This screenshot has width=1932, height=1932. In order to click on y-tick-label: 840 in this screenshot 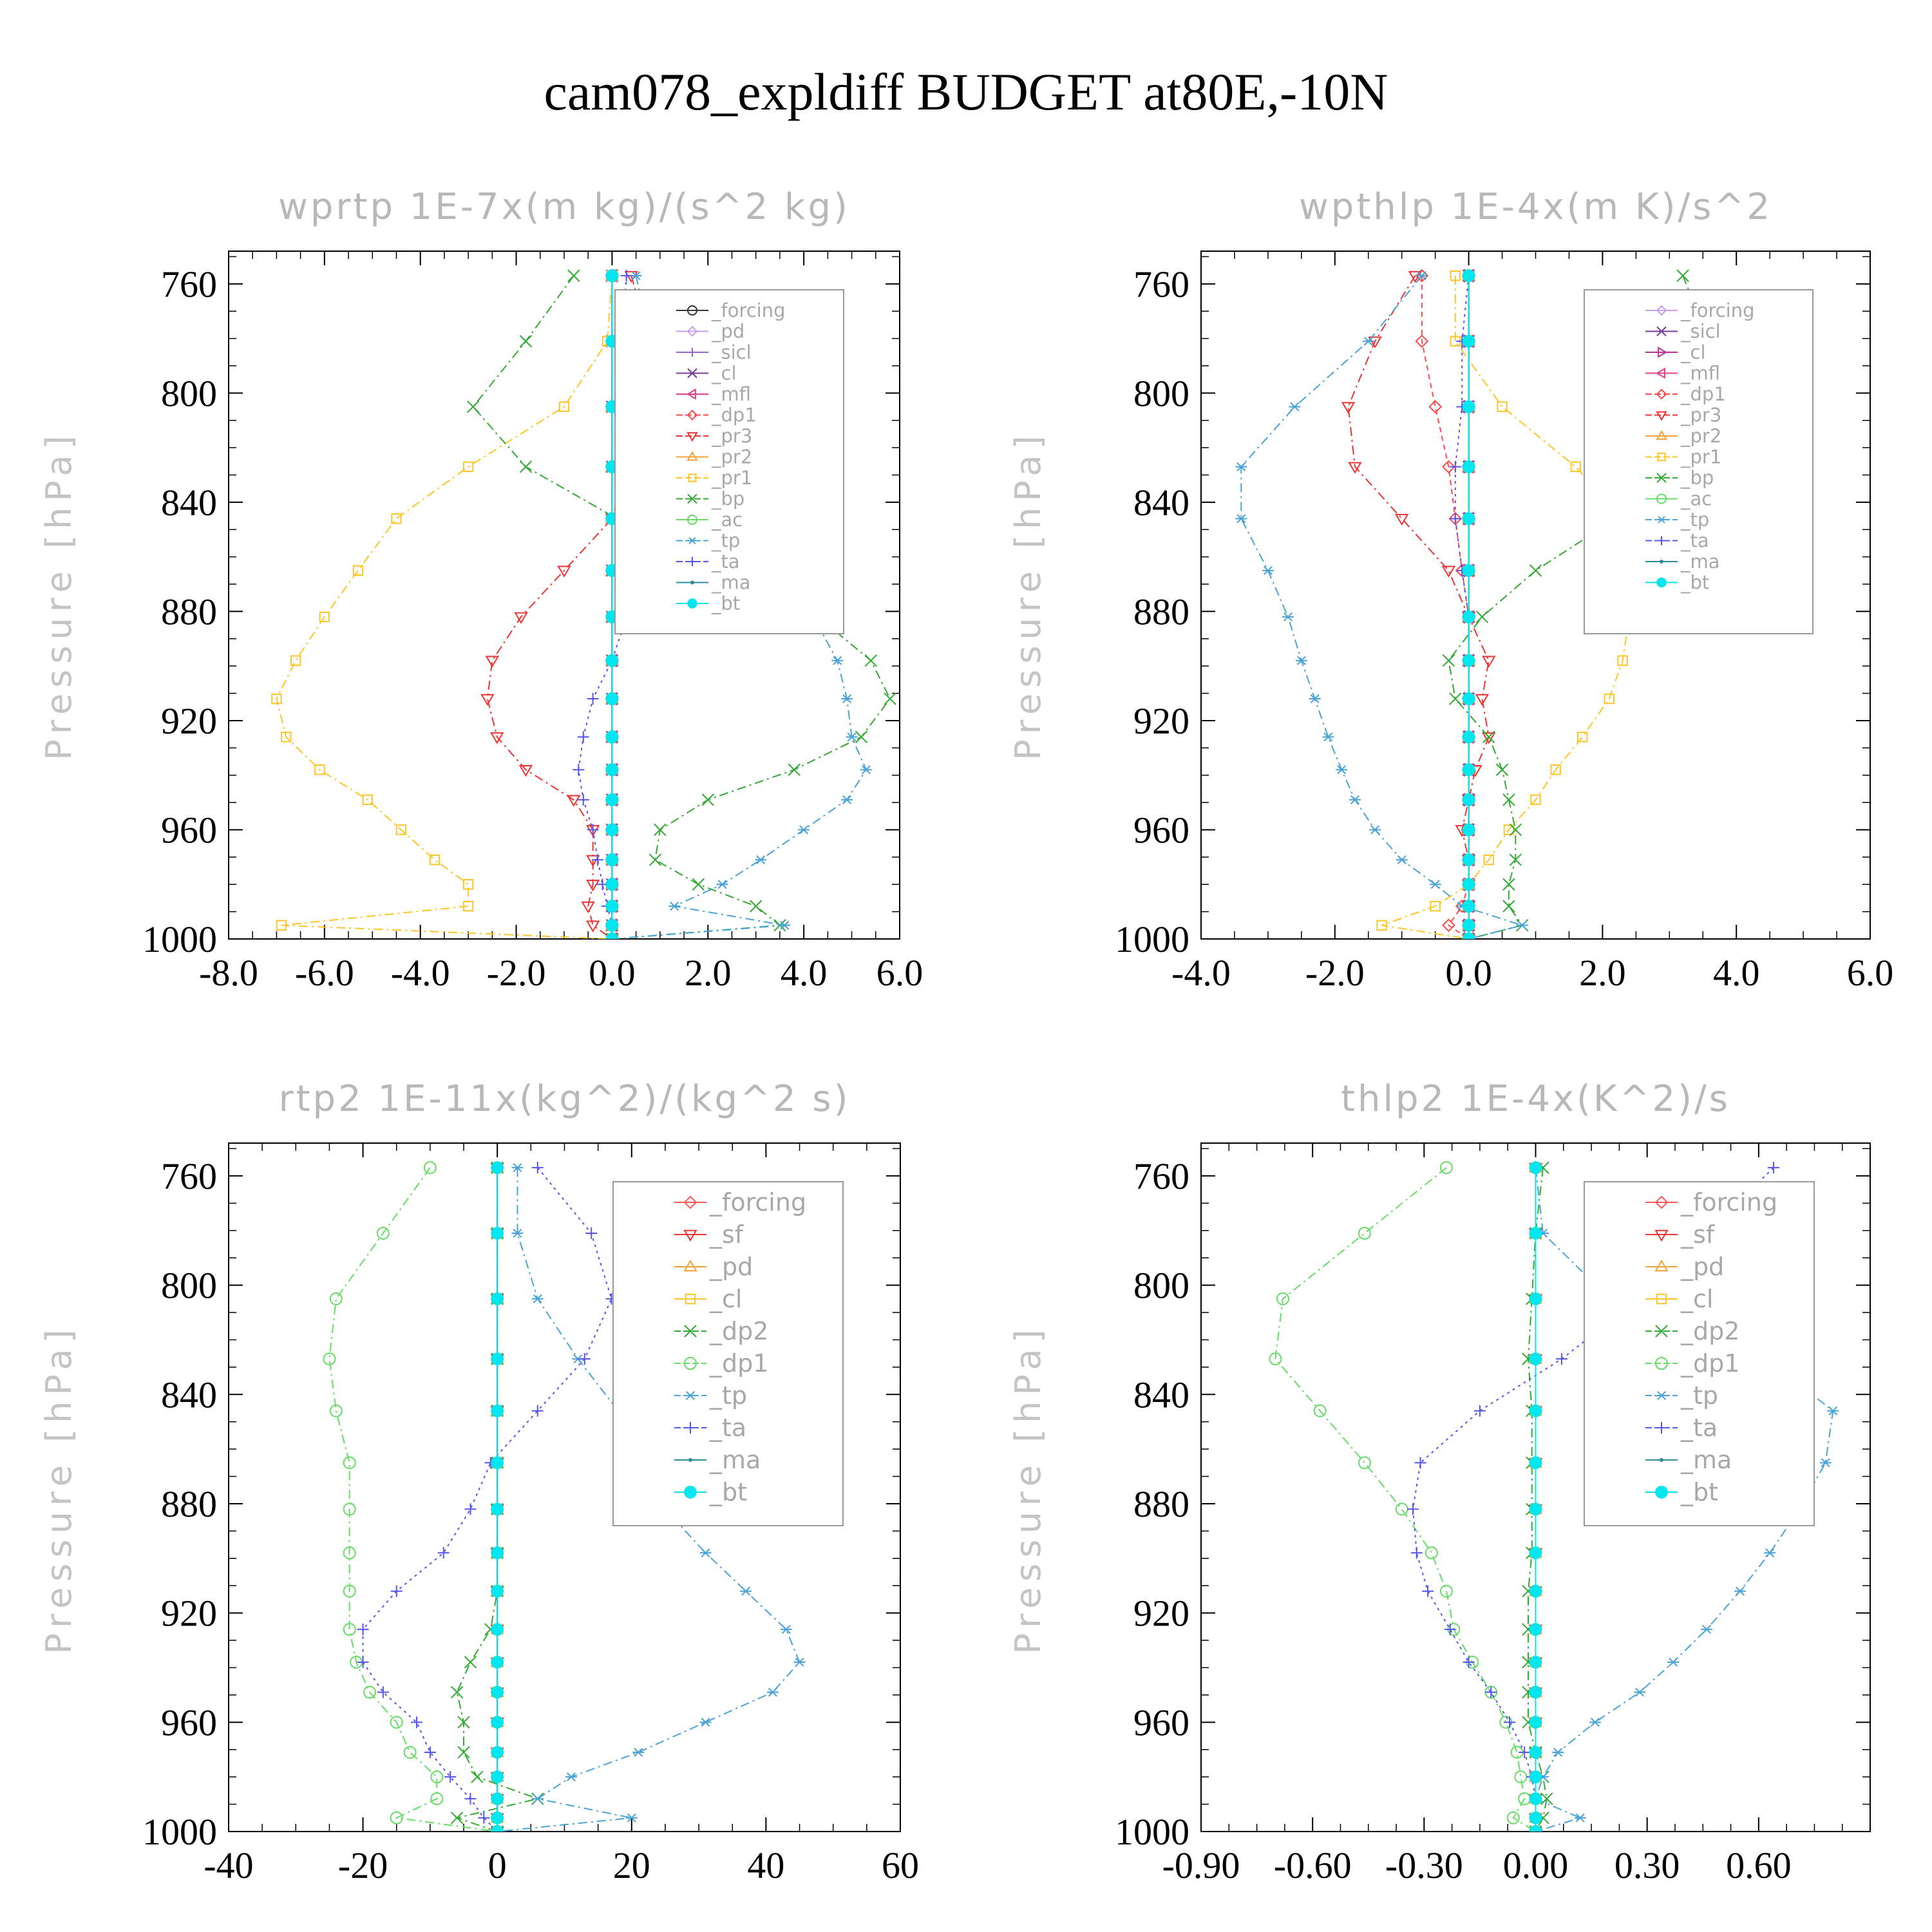, I will do `click(189, 503)`.